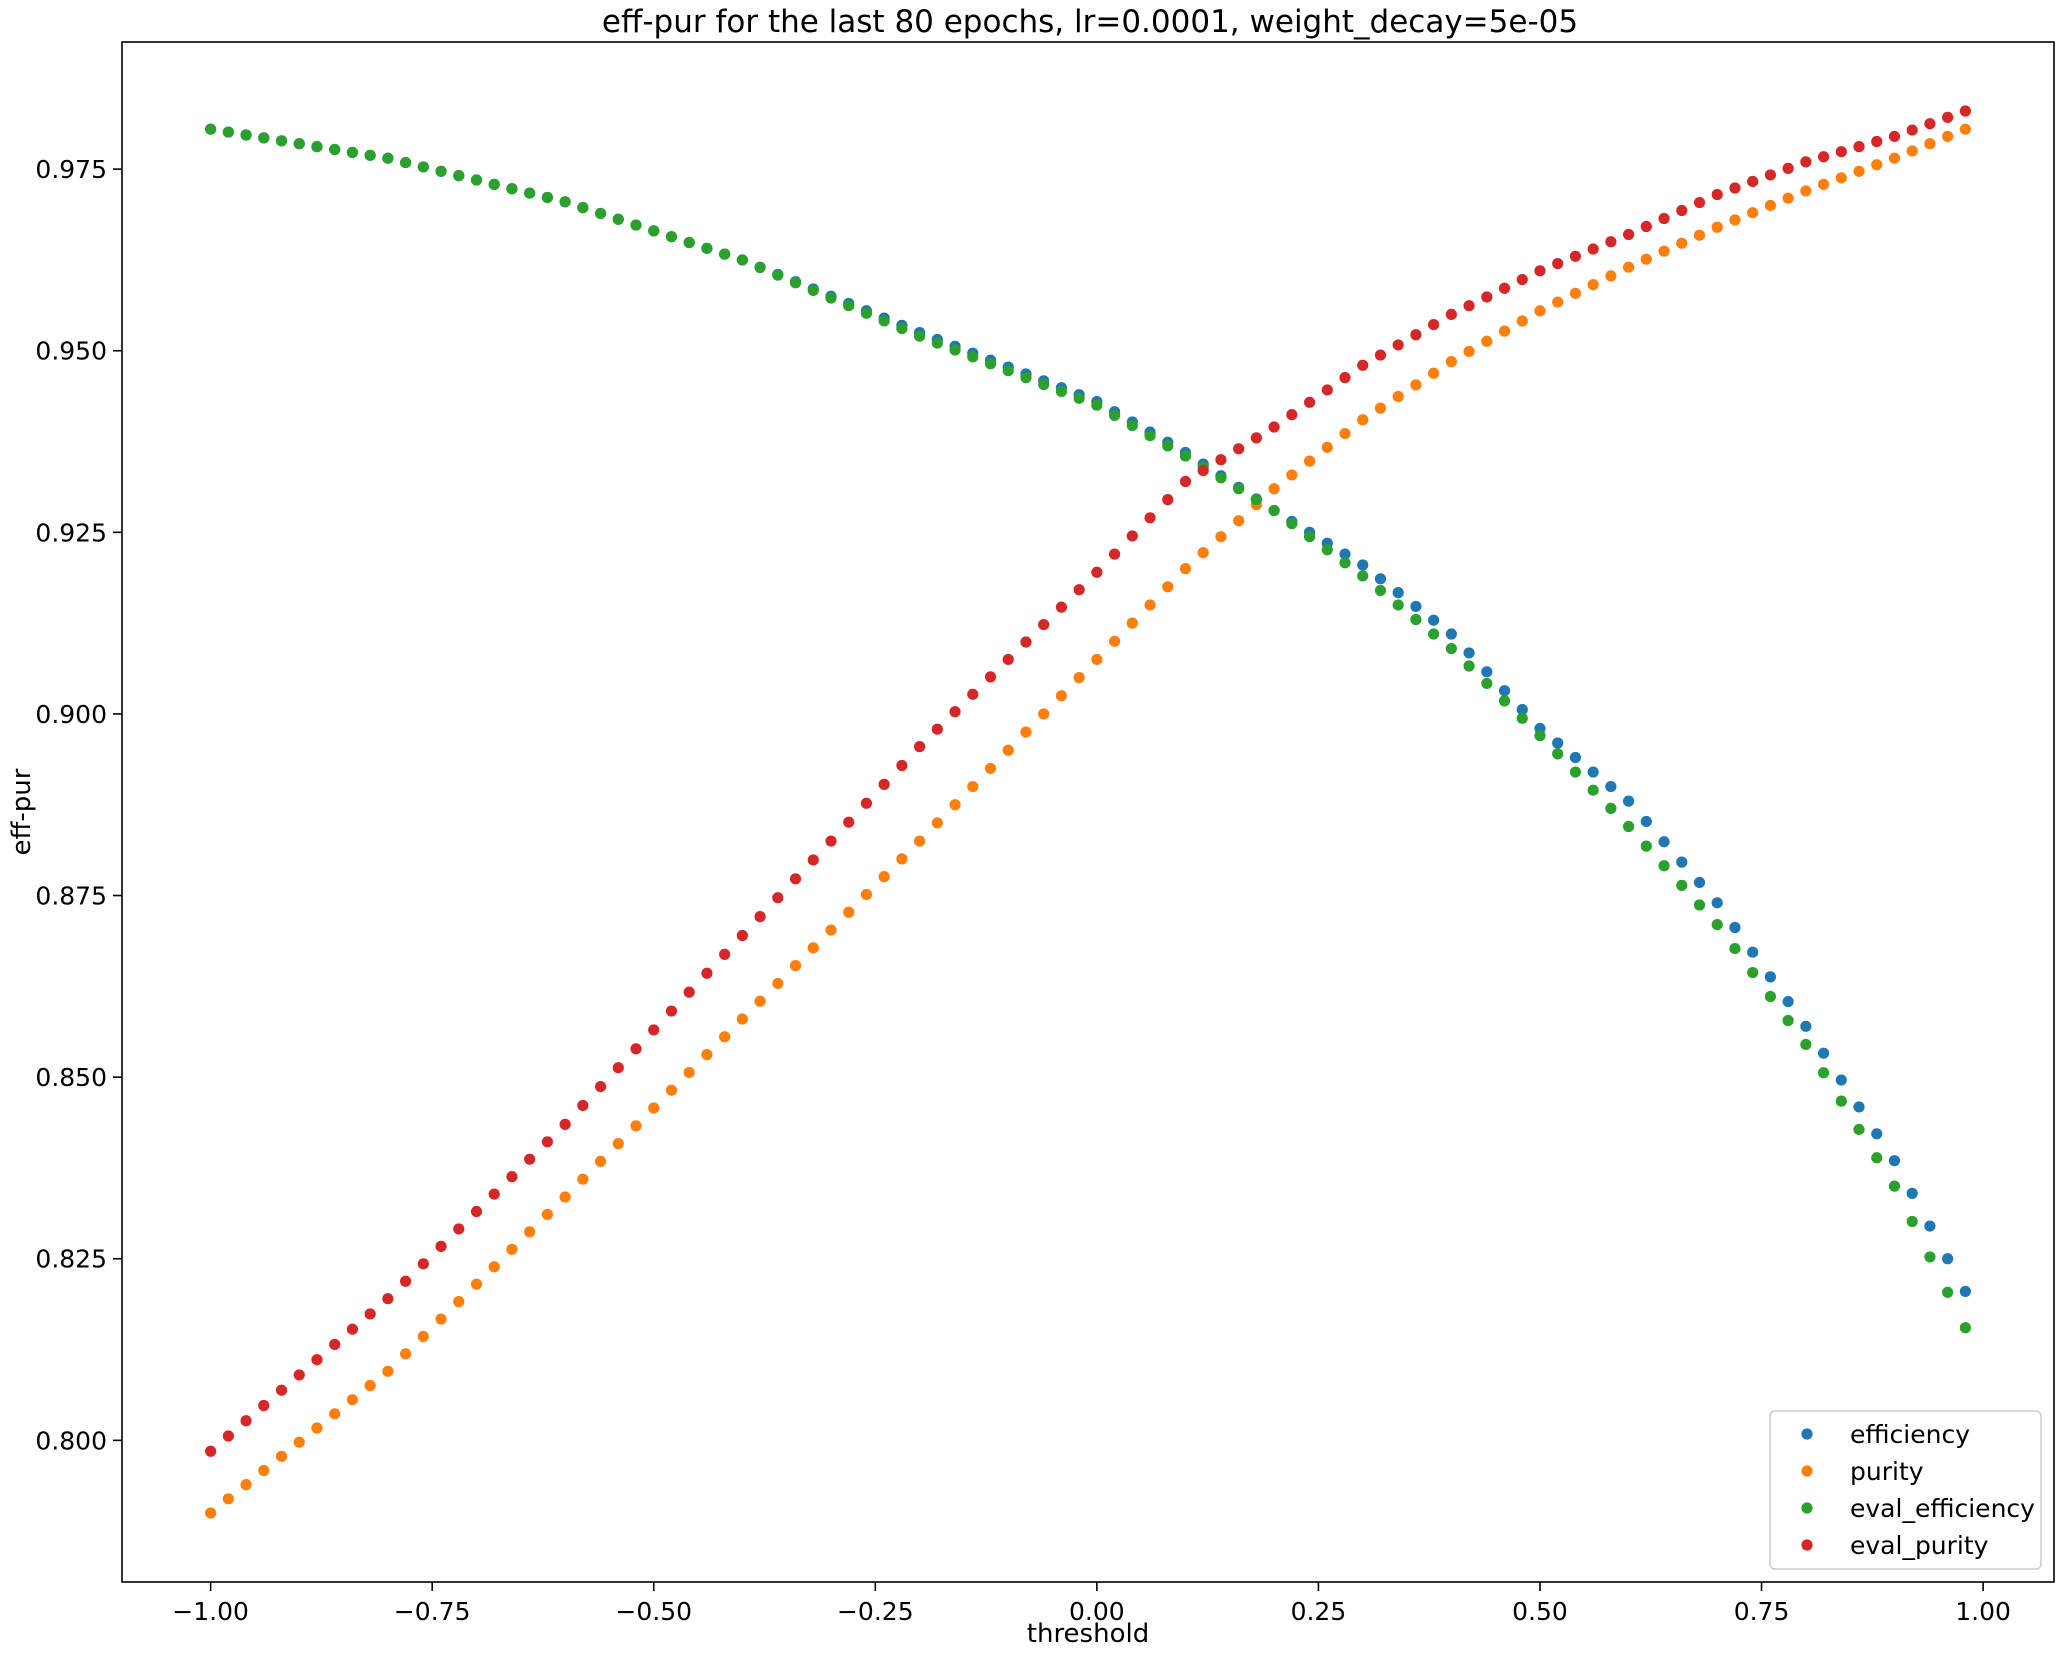  Describe the element at coordinates (71, 351) in the screenshot. I see `y-tick-label: 0.950` at that location.